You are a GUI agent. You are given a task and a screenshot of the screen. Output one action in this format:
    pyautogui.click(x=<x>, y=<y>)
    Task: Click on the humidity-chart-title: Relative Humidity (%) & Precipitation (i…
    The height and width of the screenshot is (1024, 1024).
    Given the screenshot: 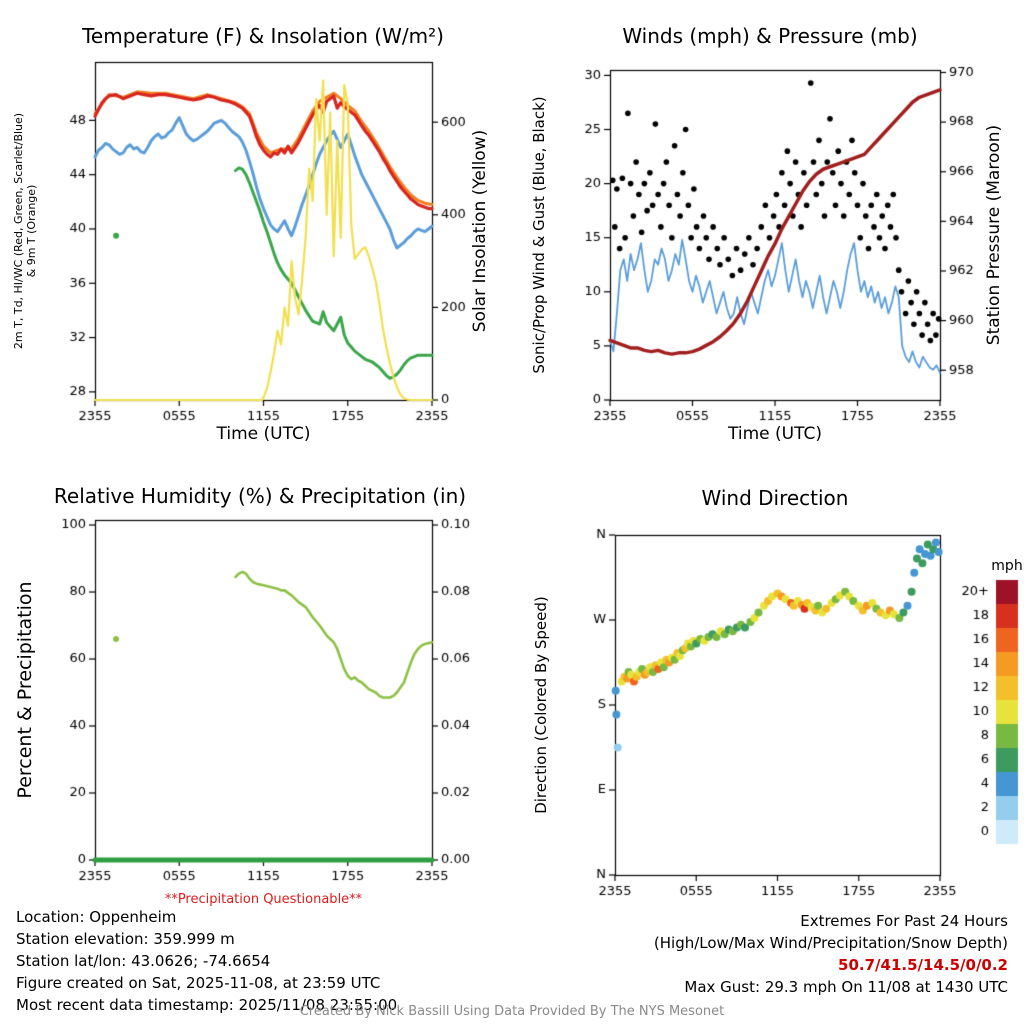 What is the action you would take?
    pyautogui.click(x=260, y=496)
    